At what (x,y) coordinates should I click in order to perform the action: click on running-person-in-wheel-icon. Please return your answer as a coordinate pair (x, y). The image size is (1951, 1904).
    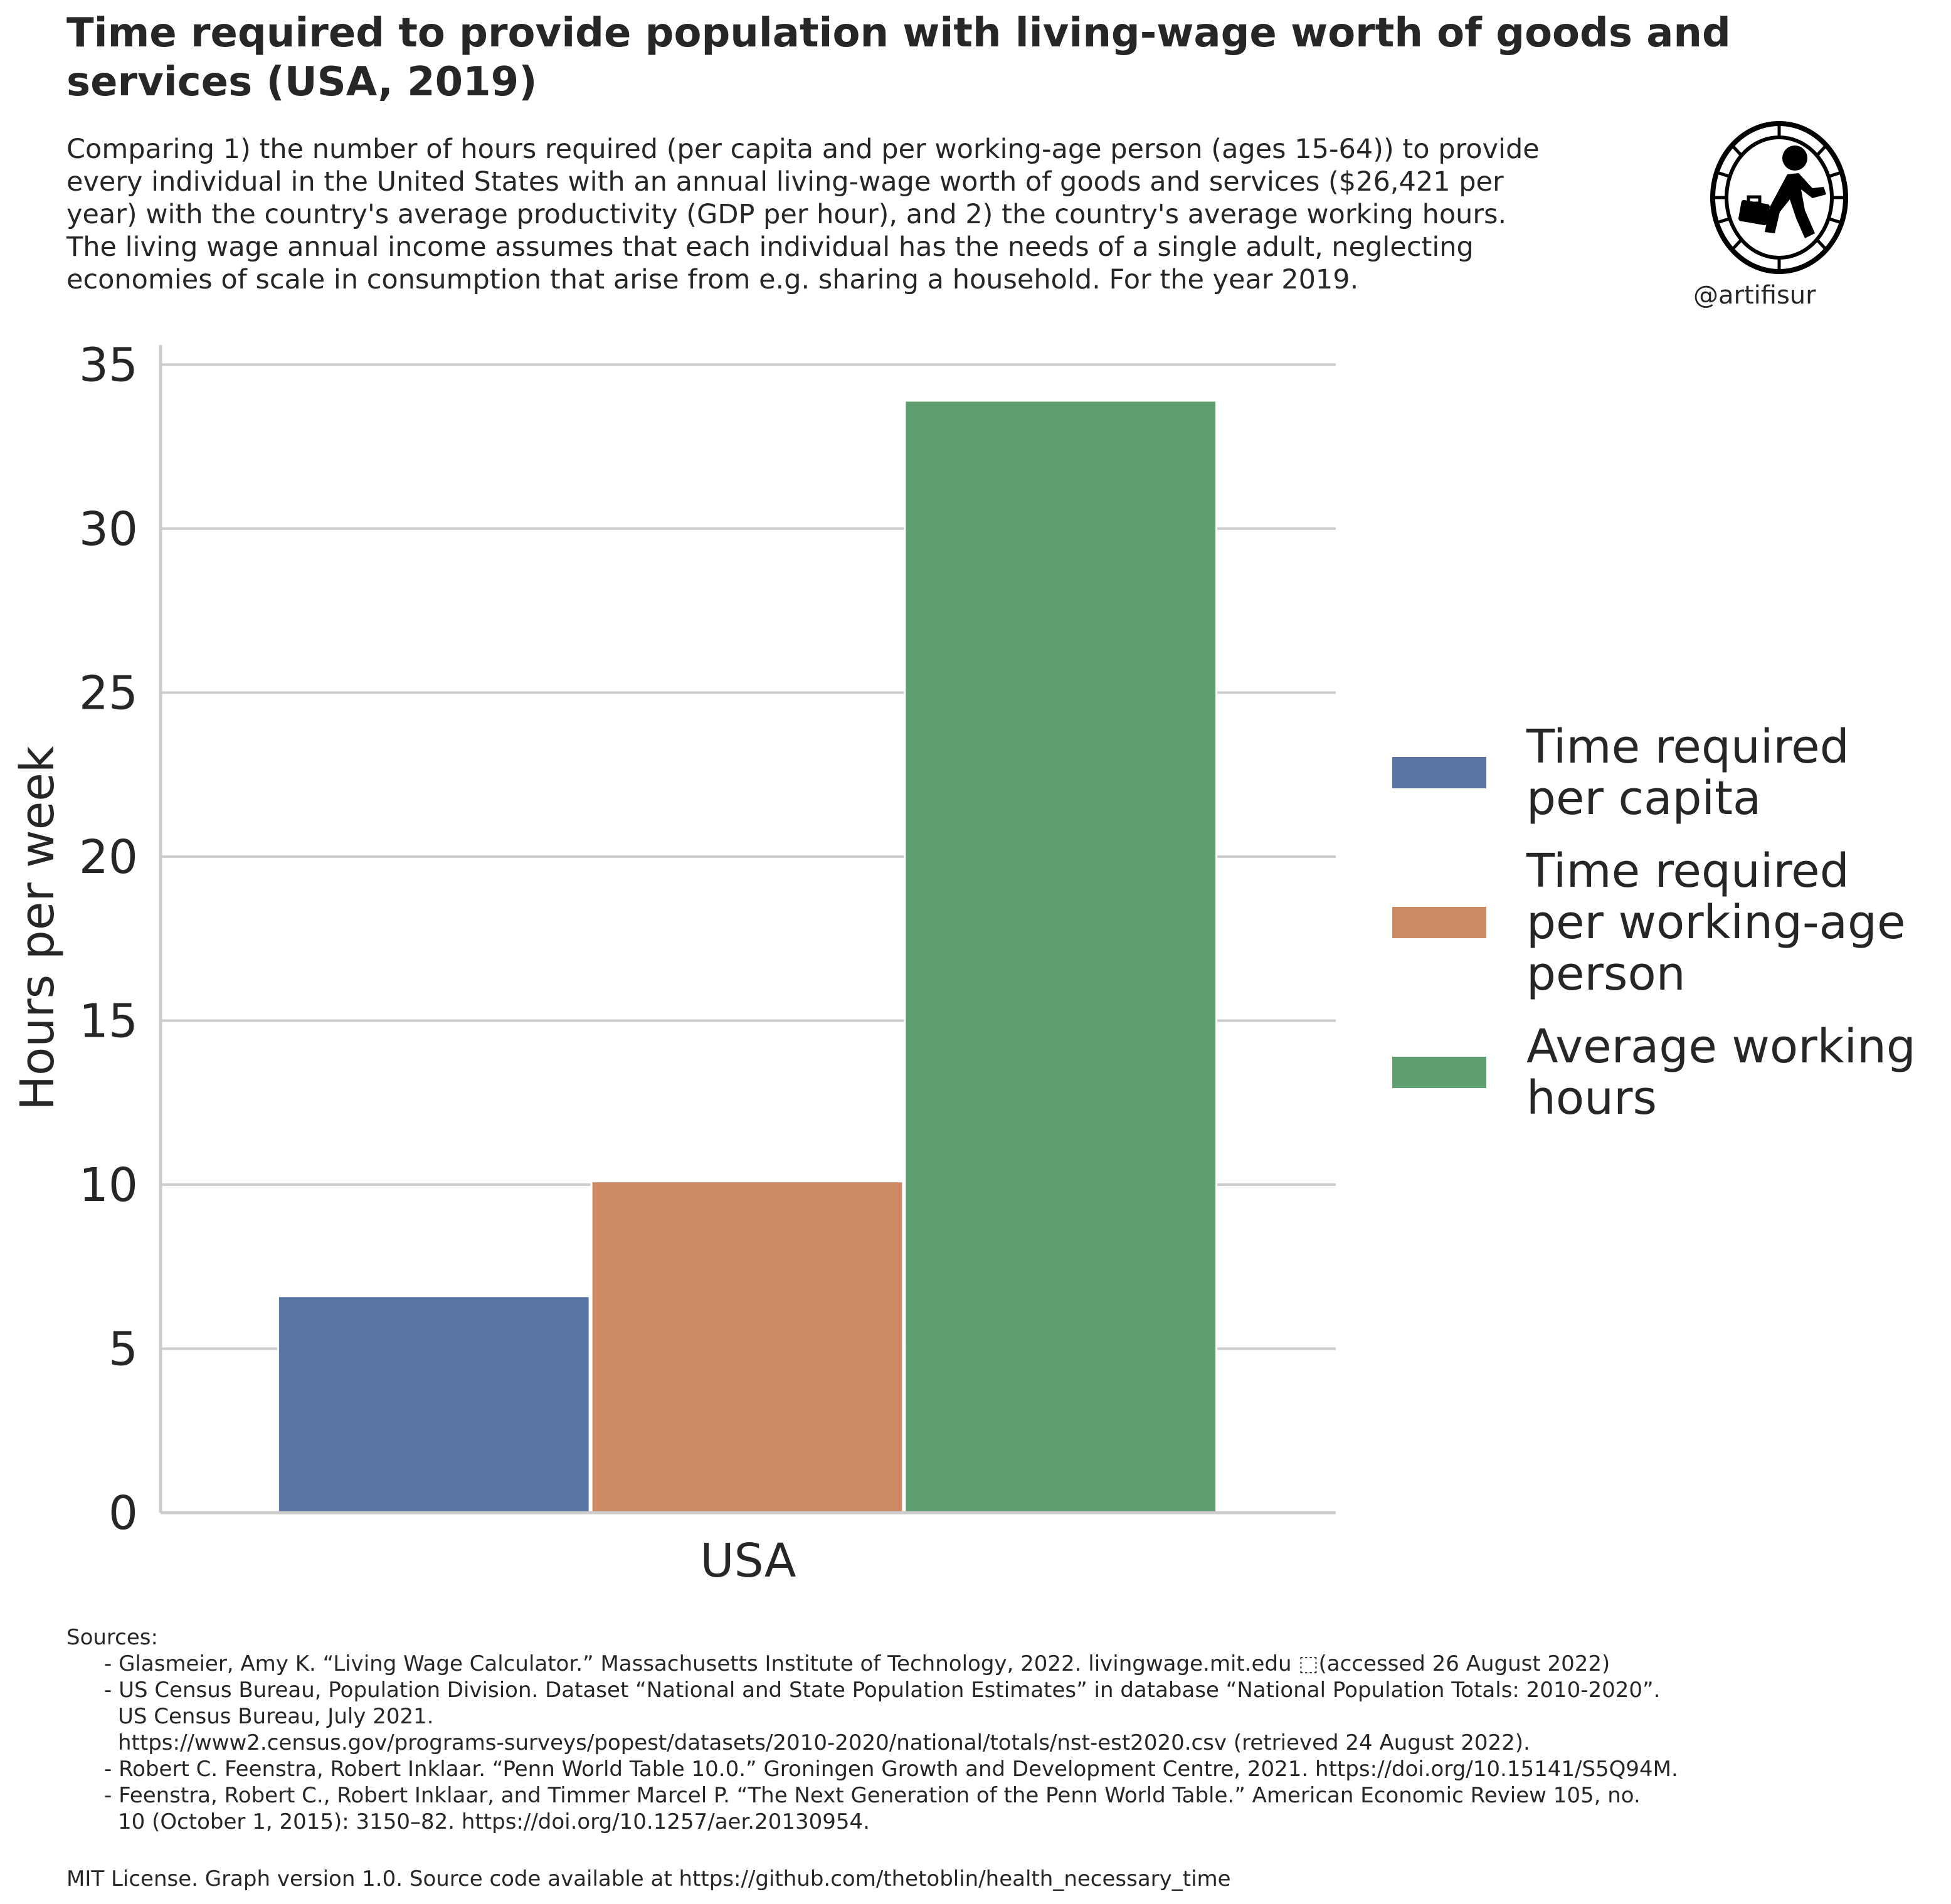
    Looking at the image, I should click on (1779, 197).